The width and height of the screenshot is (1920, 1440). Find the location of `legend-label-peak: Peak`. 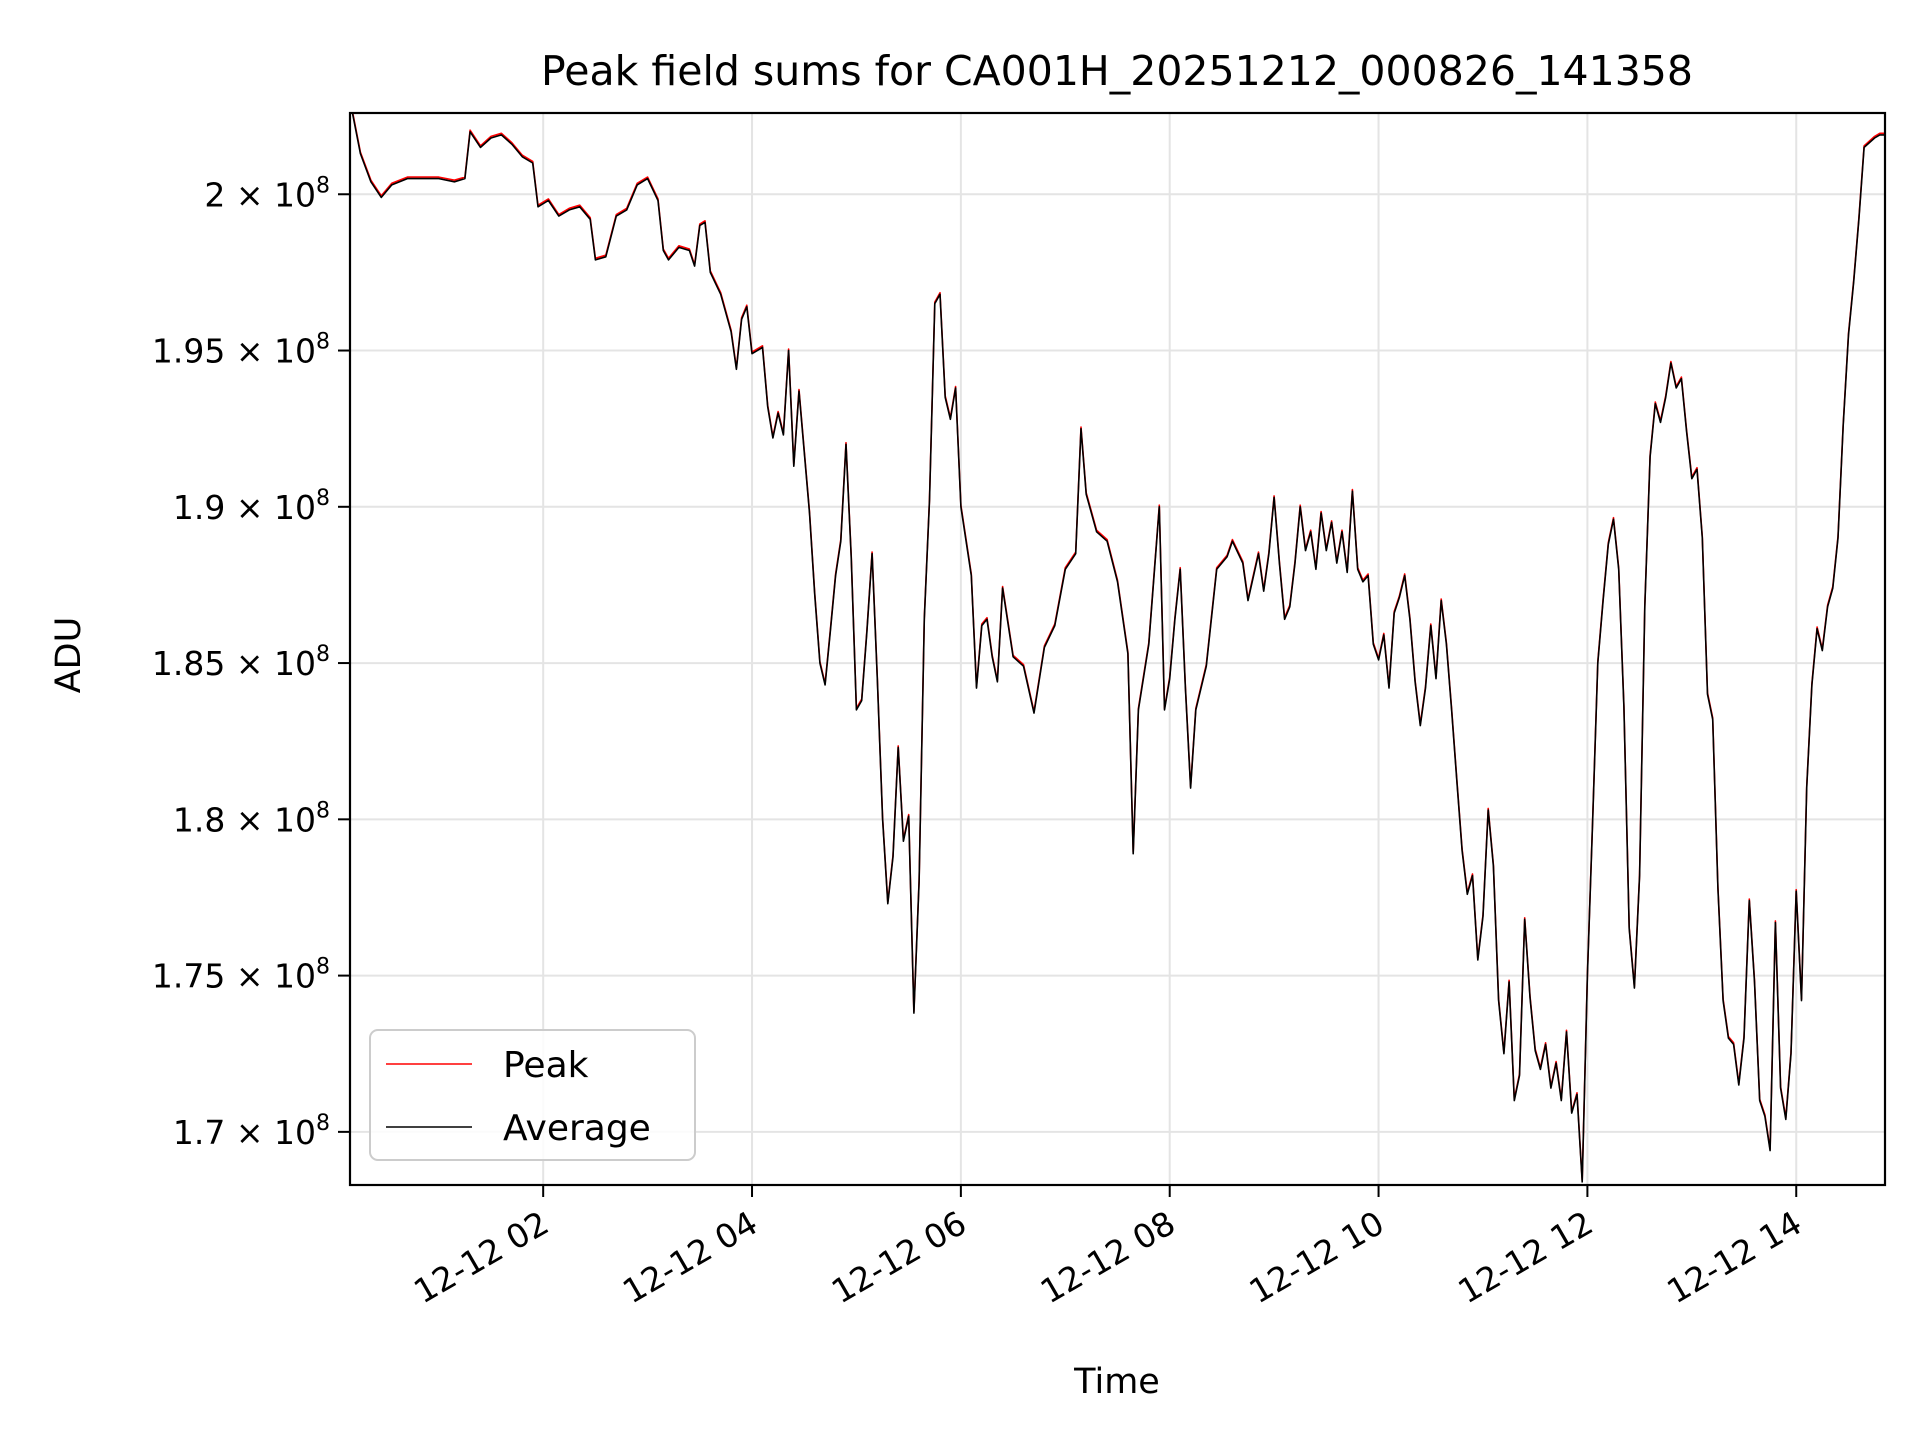

legend-label-peak: Peak is located at coordinates (546, 1065).